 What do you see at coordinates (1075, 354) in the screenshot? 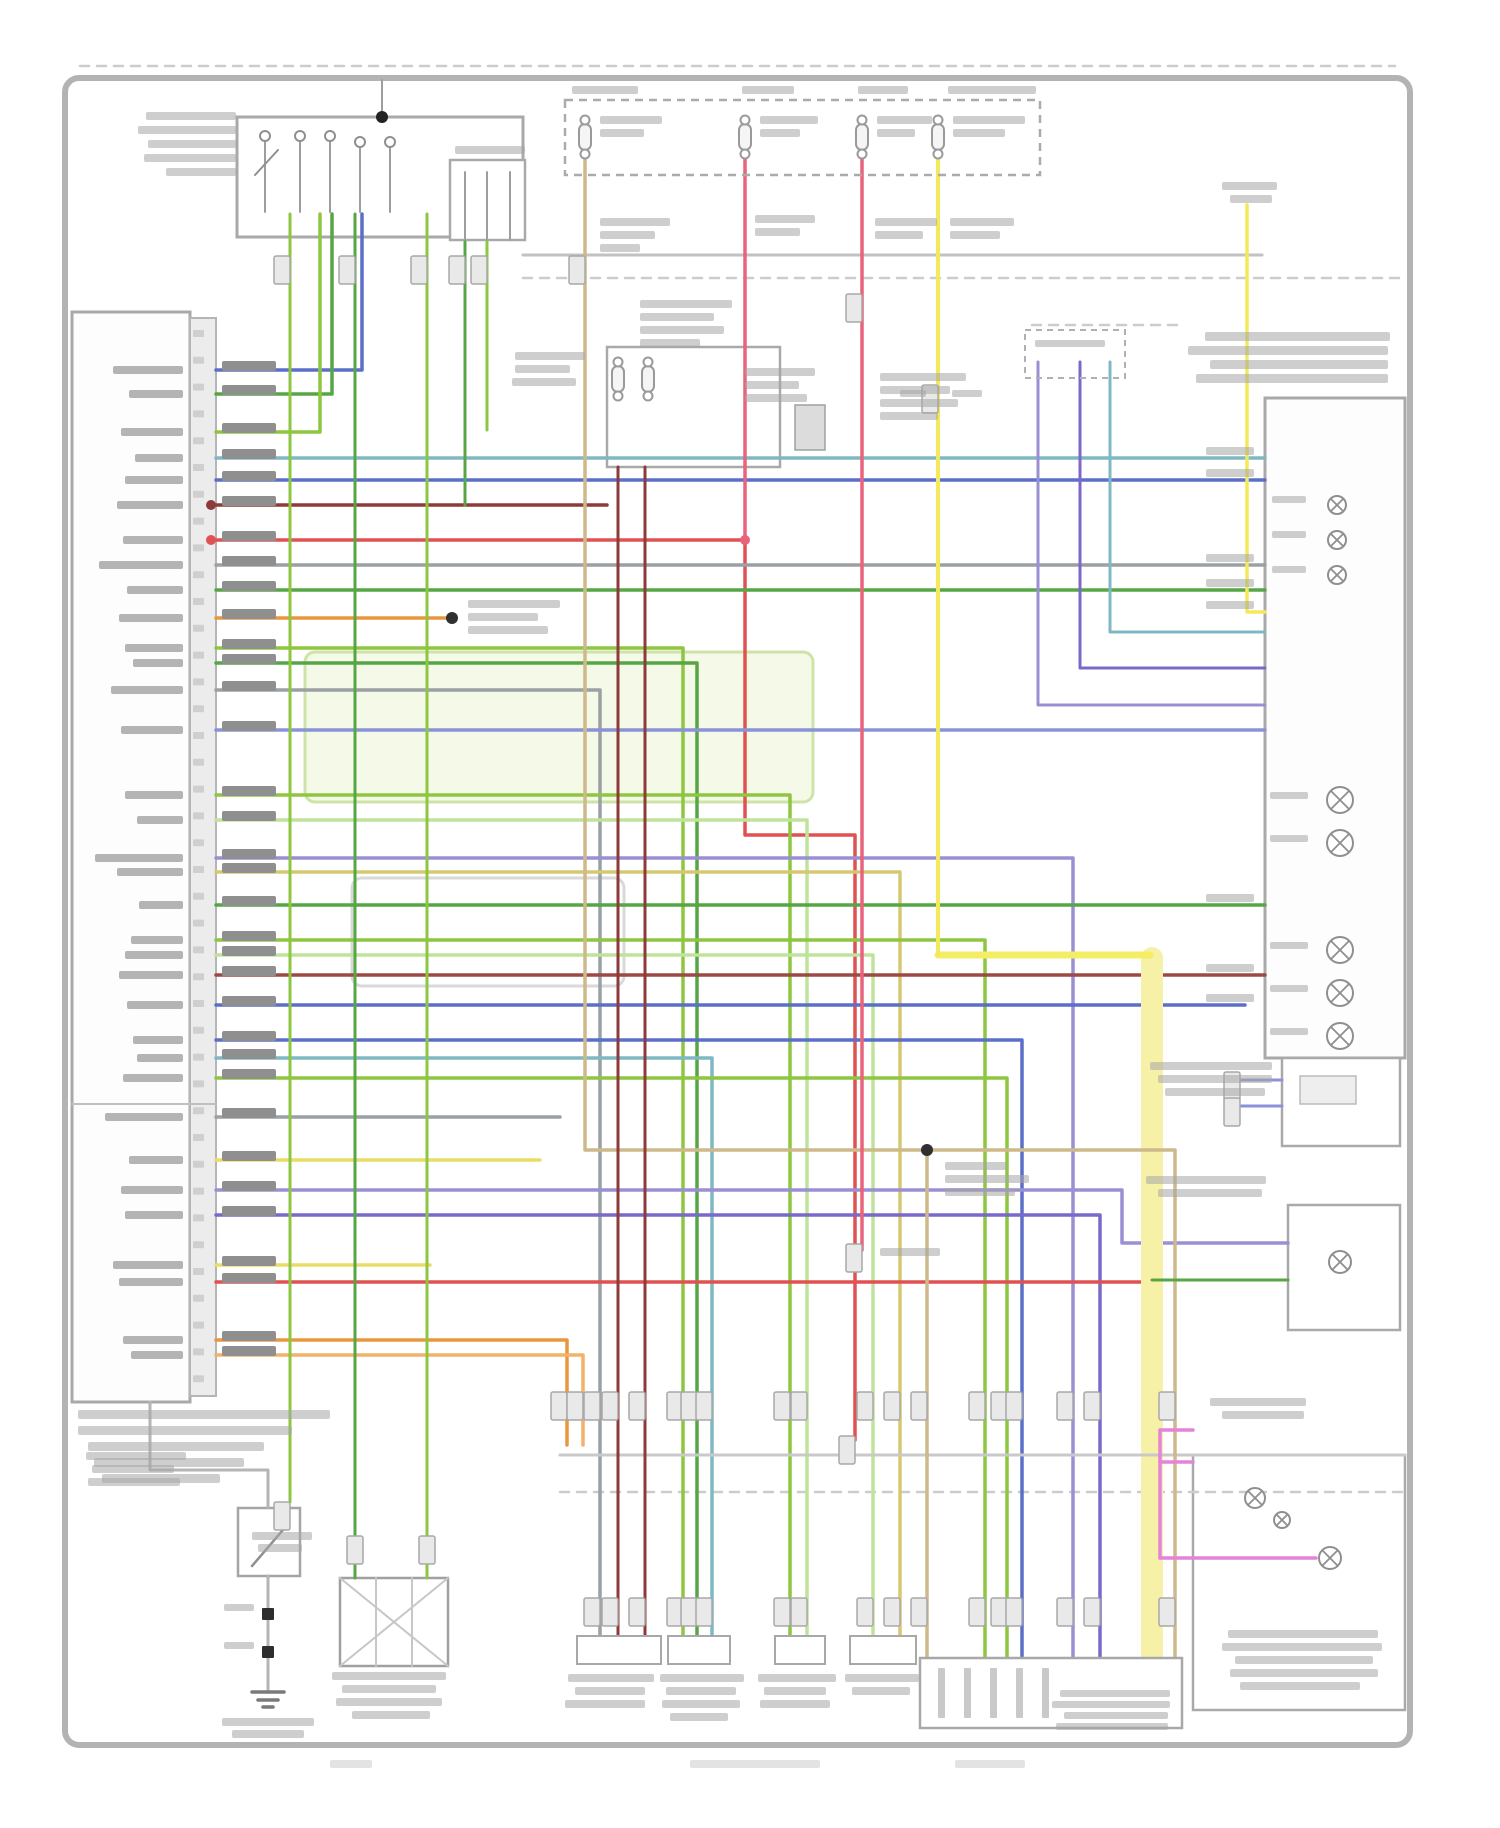
I see `connector-dashed-box` at bounding box center [1075, 354].